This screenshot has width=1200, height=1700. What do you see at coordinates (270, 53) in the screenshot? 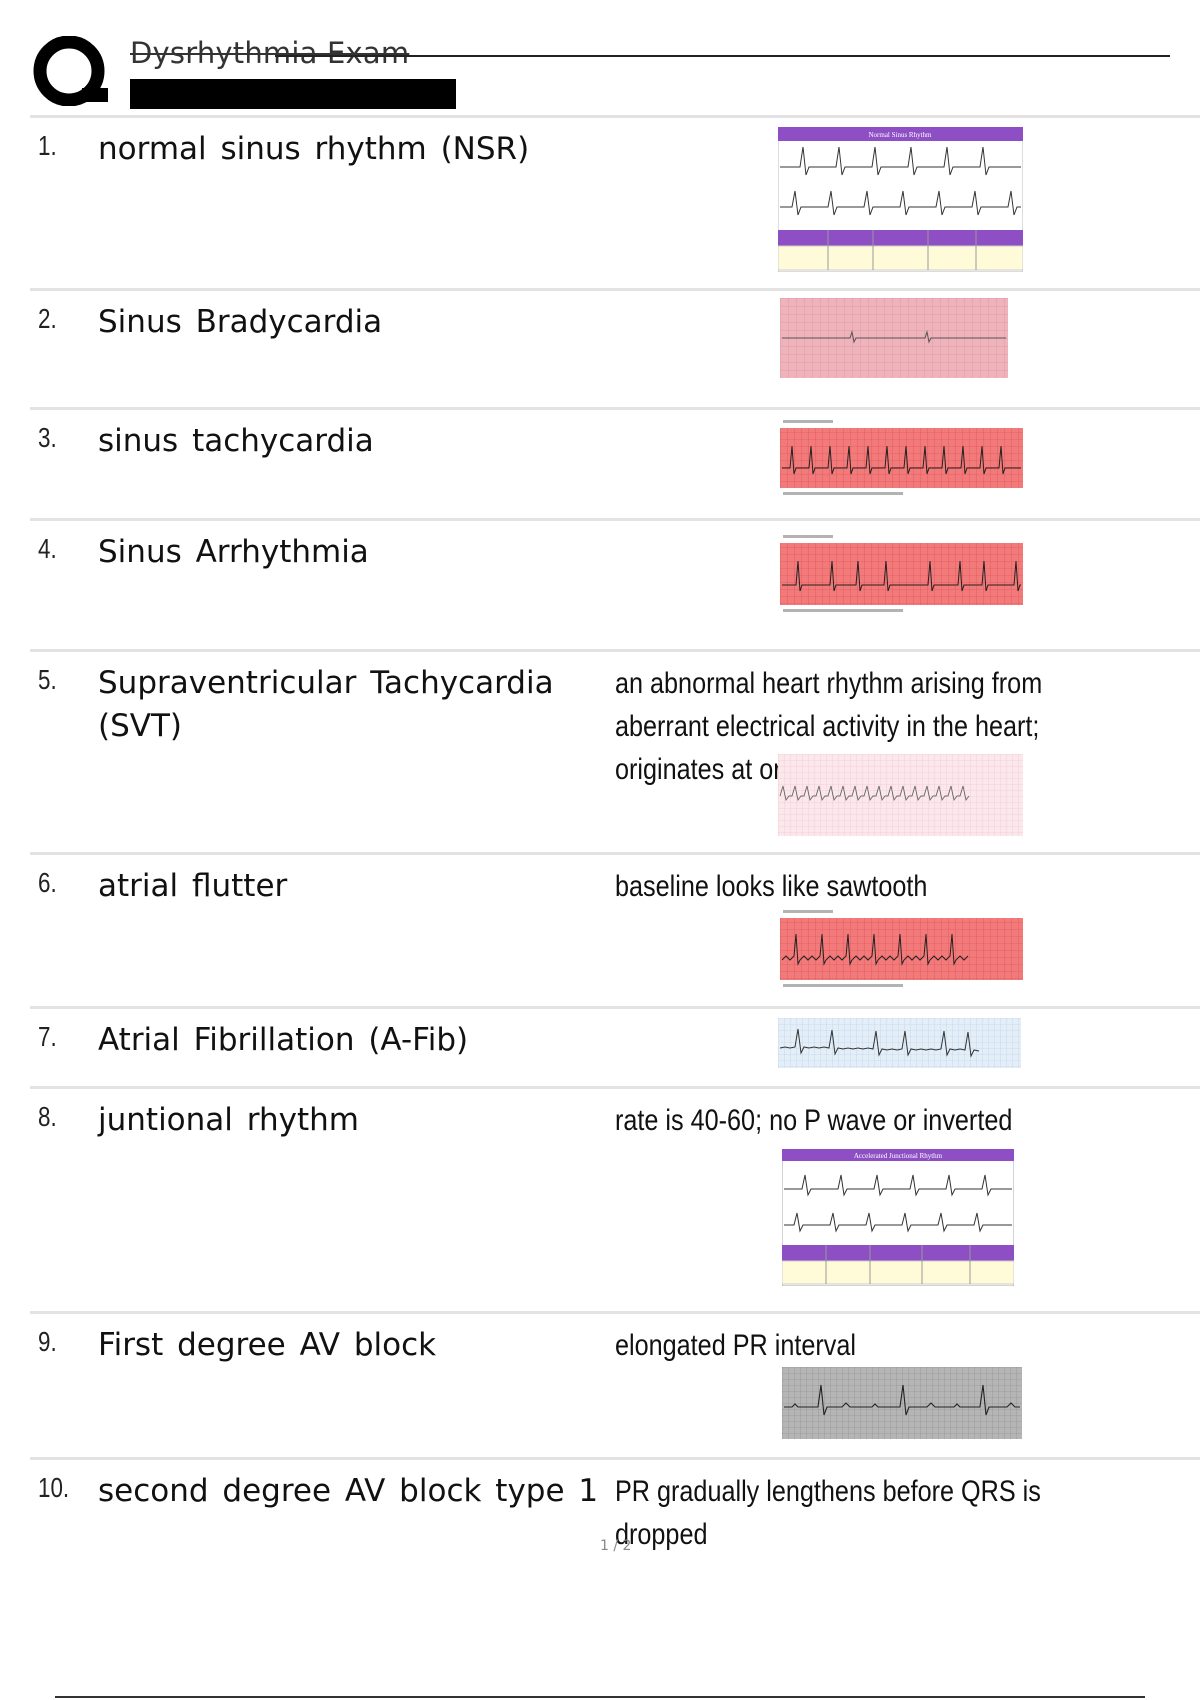
I see `document-title: Dysrhythmia Exam` at bounding box center [270, 53].